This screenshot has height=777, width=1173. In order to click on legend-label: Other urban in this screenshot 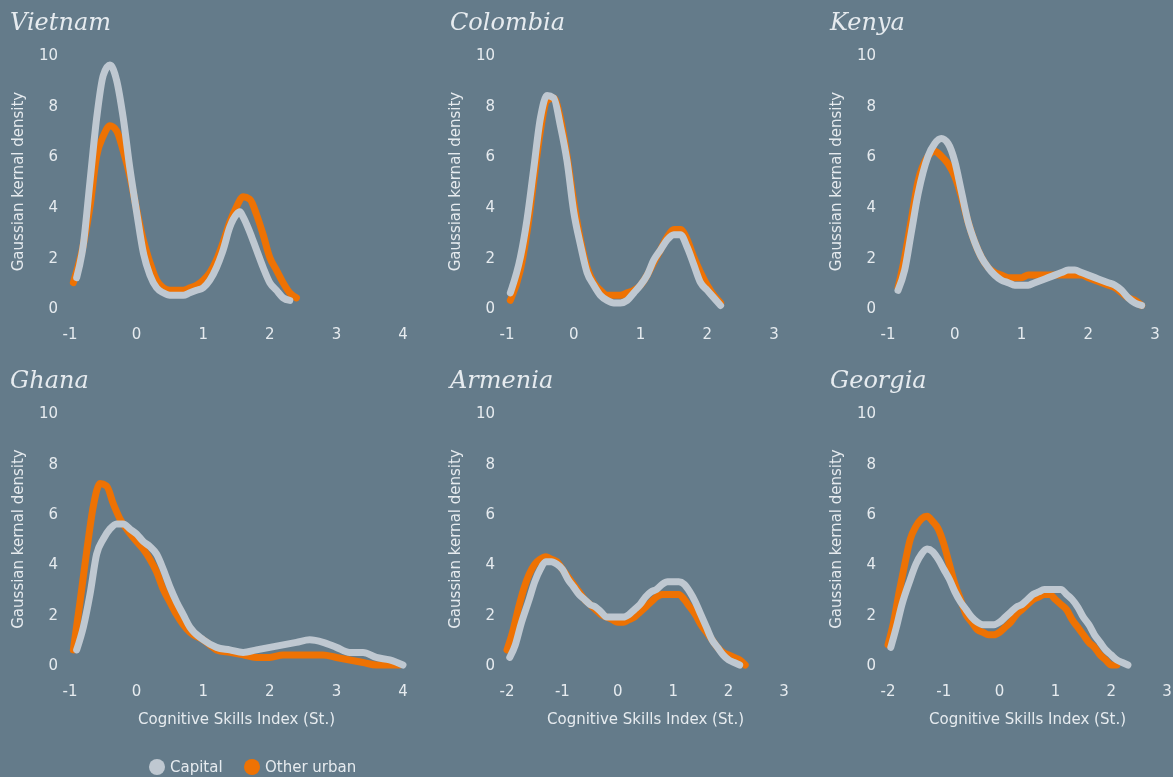, I will do `click(311, 767)`.